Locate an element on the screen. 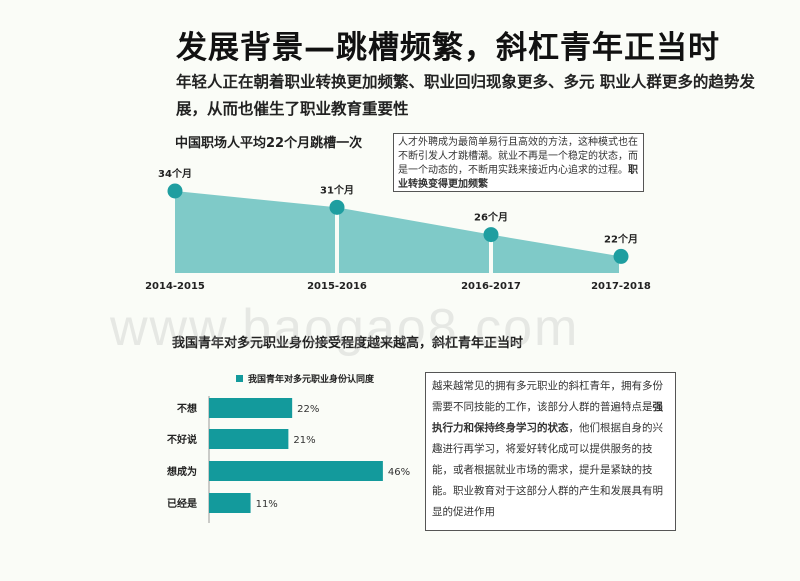 The width and height of the screenshot is (800, 581). bar-data-label: 11% is located at coordinates (267, 504).